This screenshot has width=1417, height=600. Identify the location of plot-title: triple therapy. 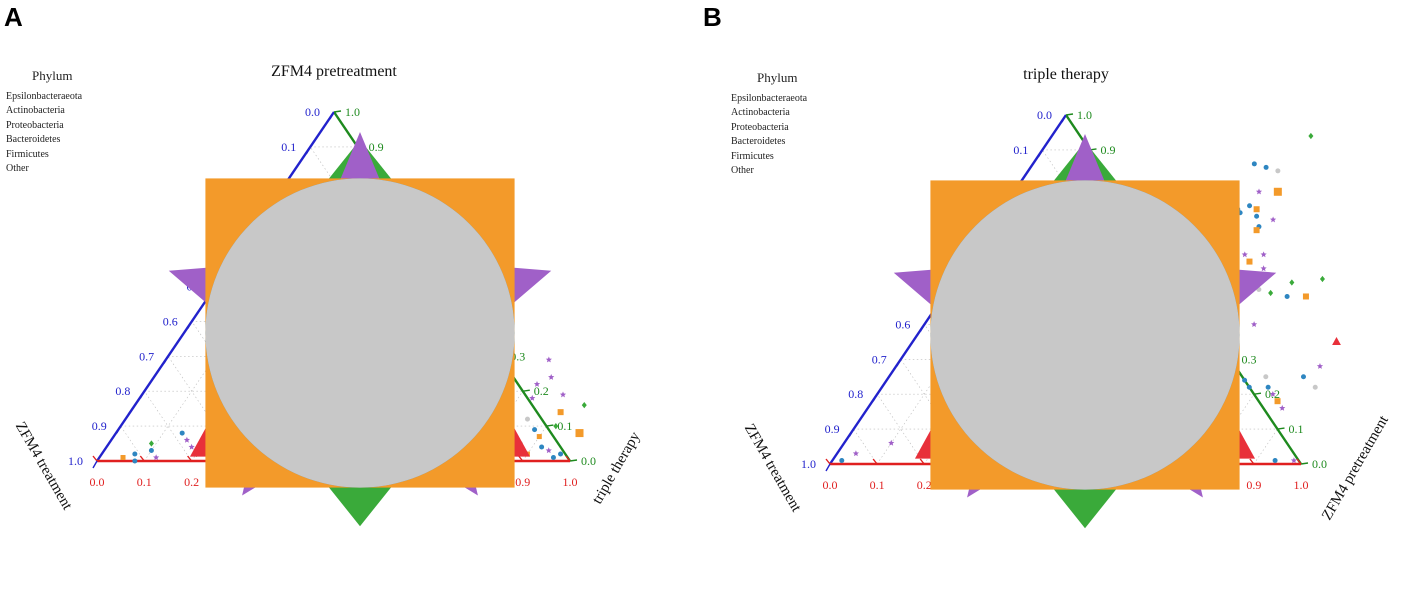
(1066, 74).